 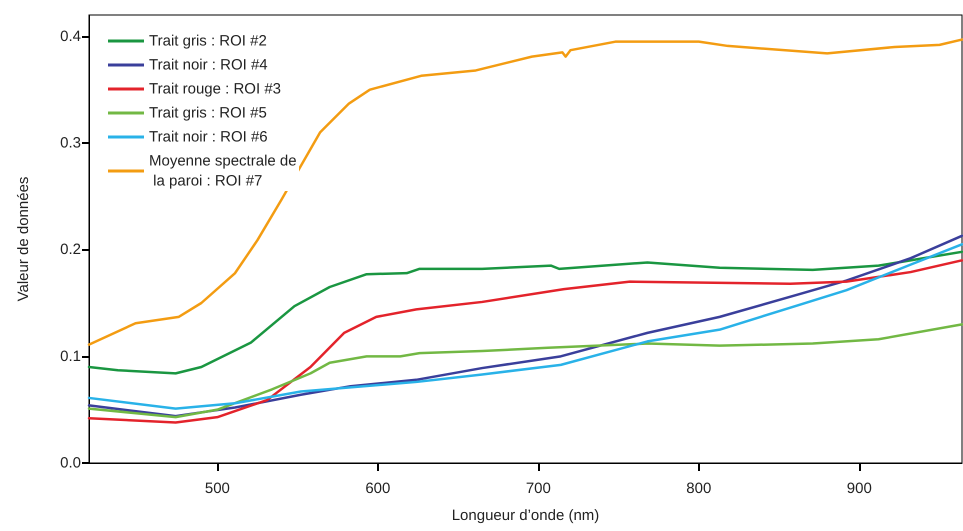 What do you see at coordinates (70, 463) in the screenshot?
I see `y-tick-label: 0.0` at bounding box center [70, 463].